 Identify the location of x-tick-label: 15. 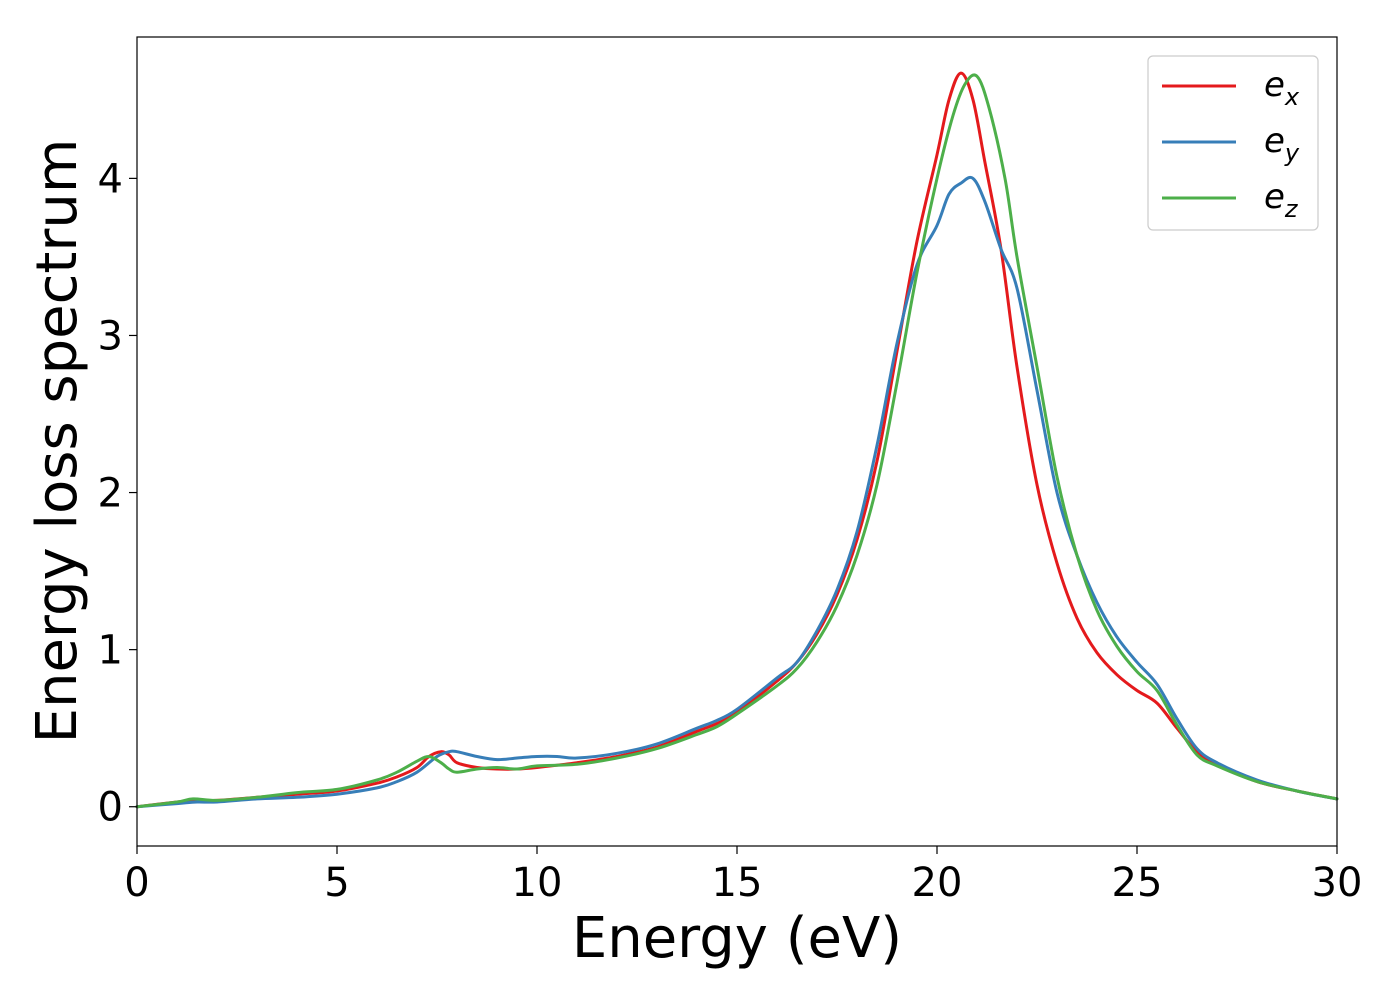
(737, 883).